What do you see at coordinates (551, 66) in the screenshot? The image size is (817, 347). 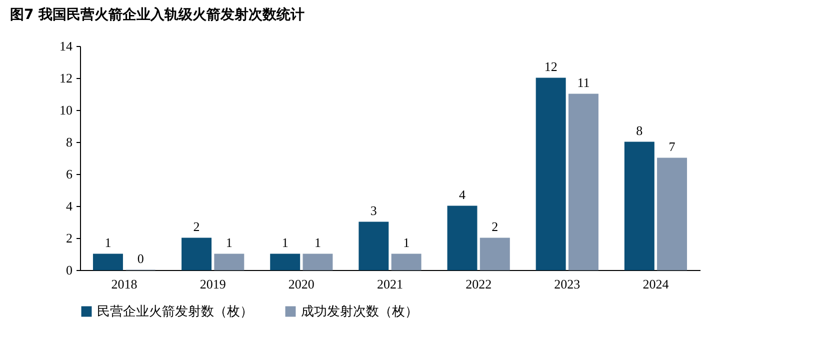 I see `data-label: 12` at bounding box center [551, 66].